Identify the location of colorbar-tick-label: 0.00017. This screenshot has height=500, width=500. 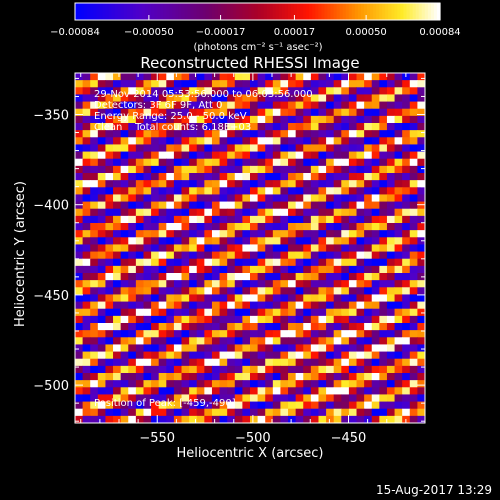
(294, 32).